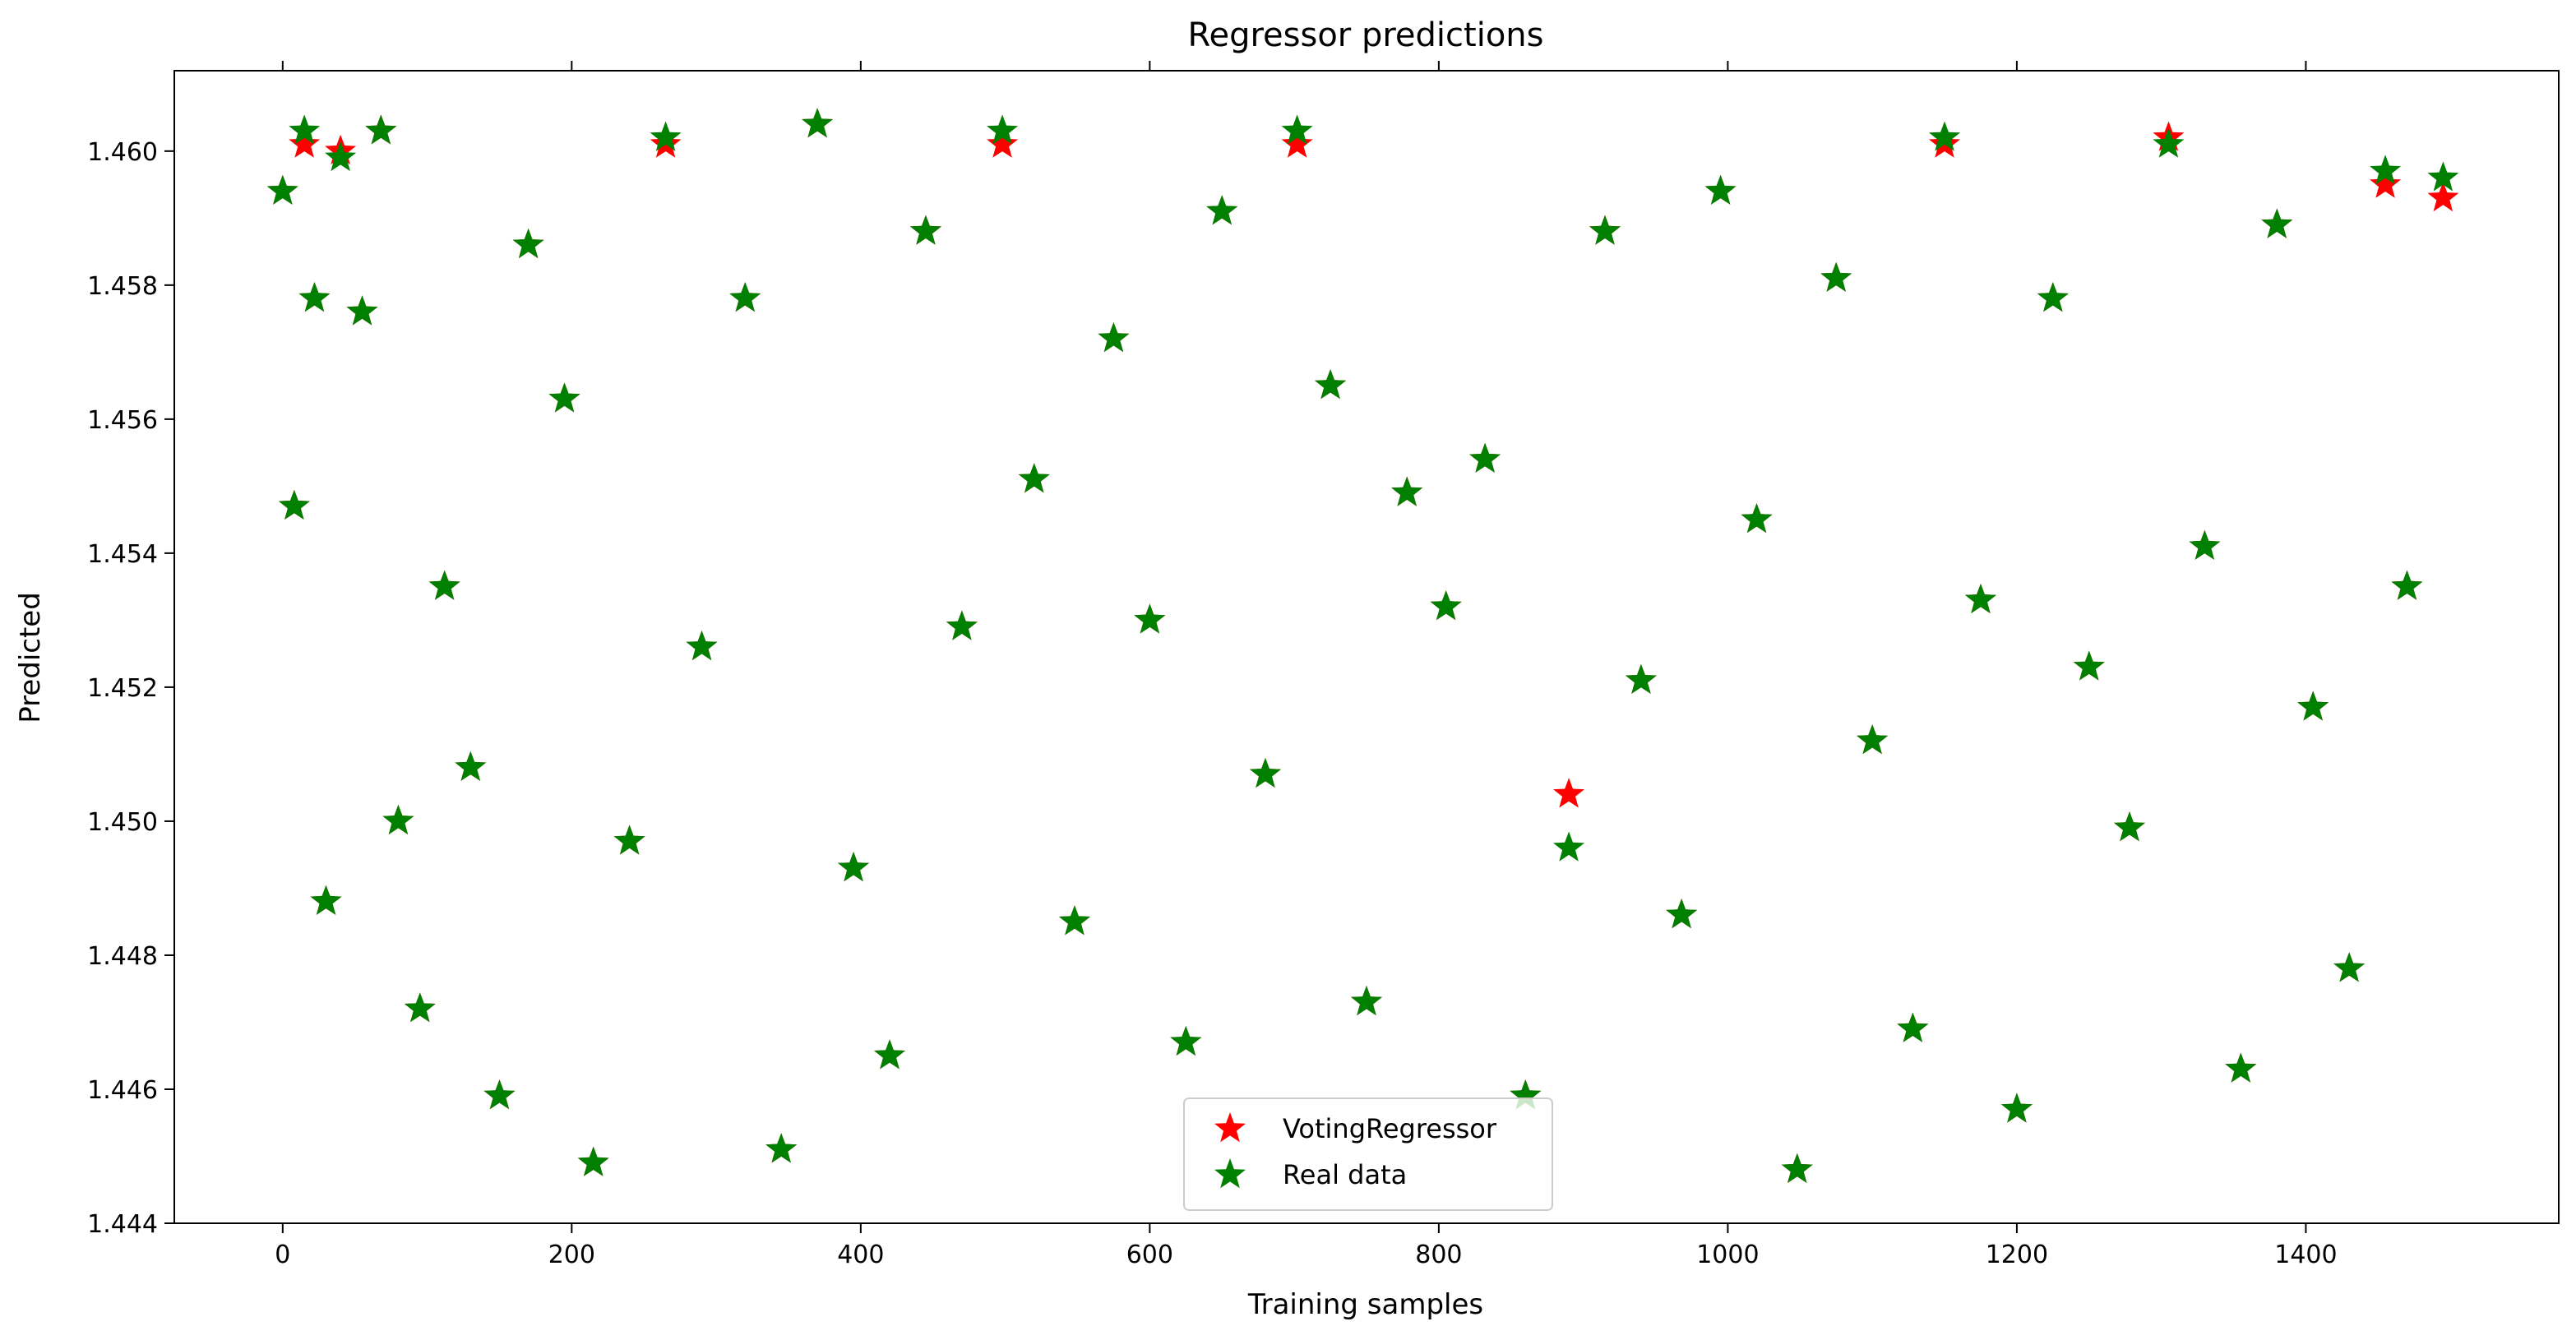 This screenshot has height=1340, width=2576. What do you see at coordinates (30, 658) in the screenshot?
I see `y-axis-title: Predicted` at bounding box center [30, 658].